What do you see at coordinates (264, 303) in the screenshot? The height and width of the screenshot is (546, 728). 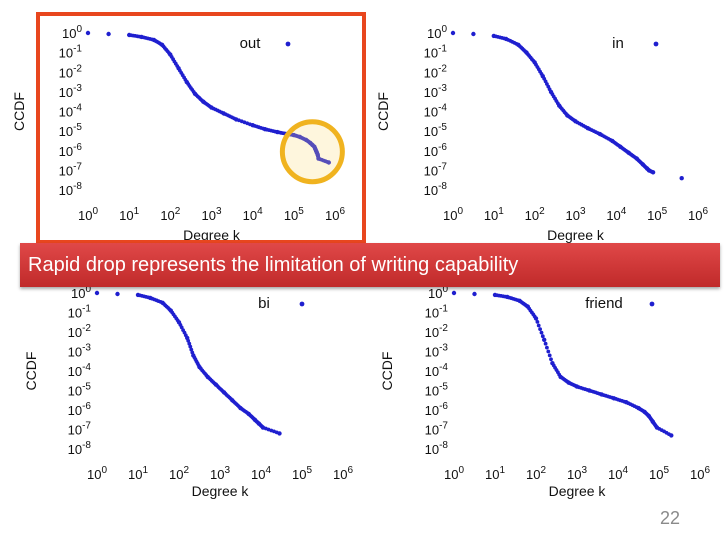 I see `legend-label: bi` at bounding box center [264, 303].